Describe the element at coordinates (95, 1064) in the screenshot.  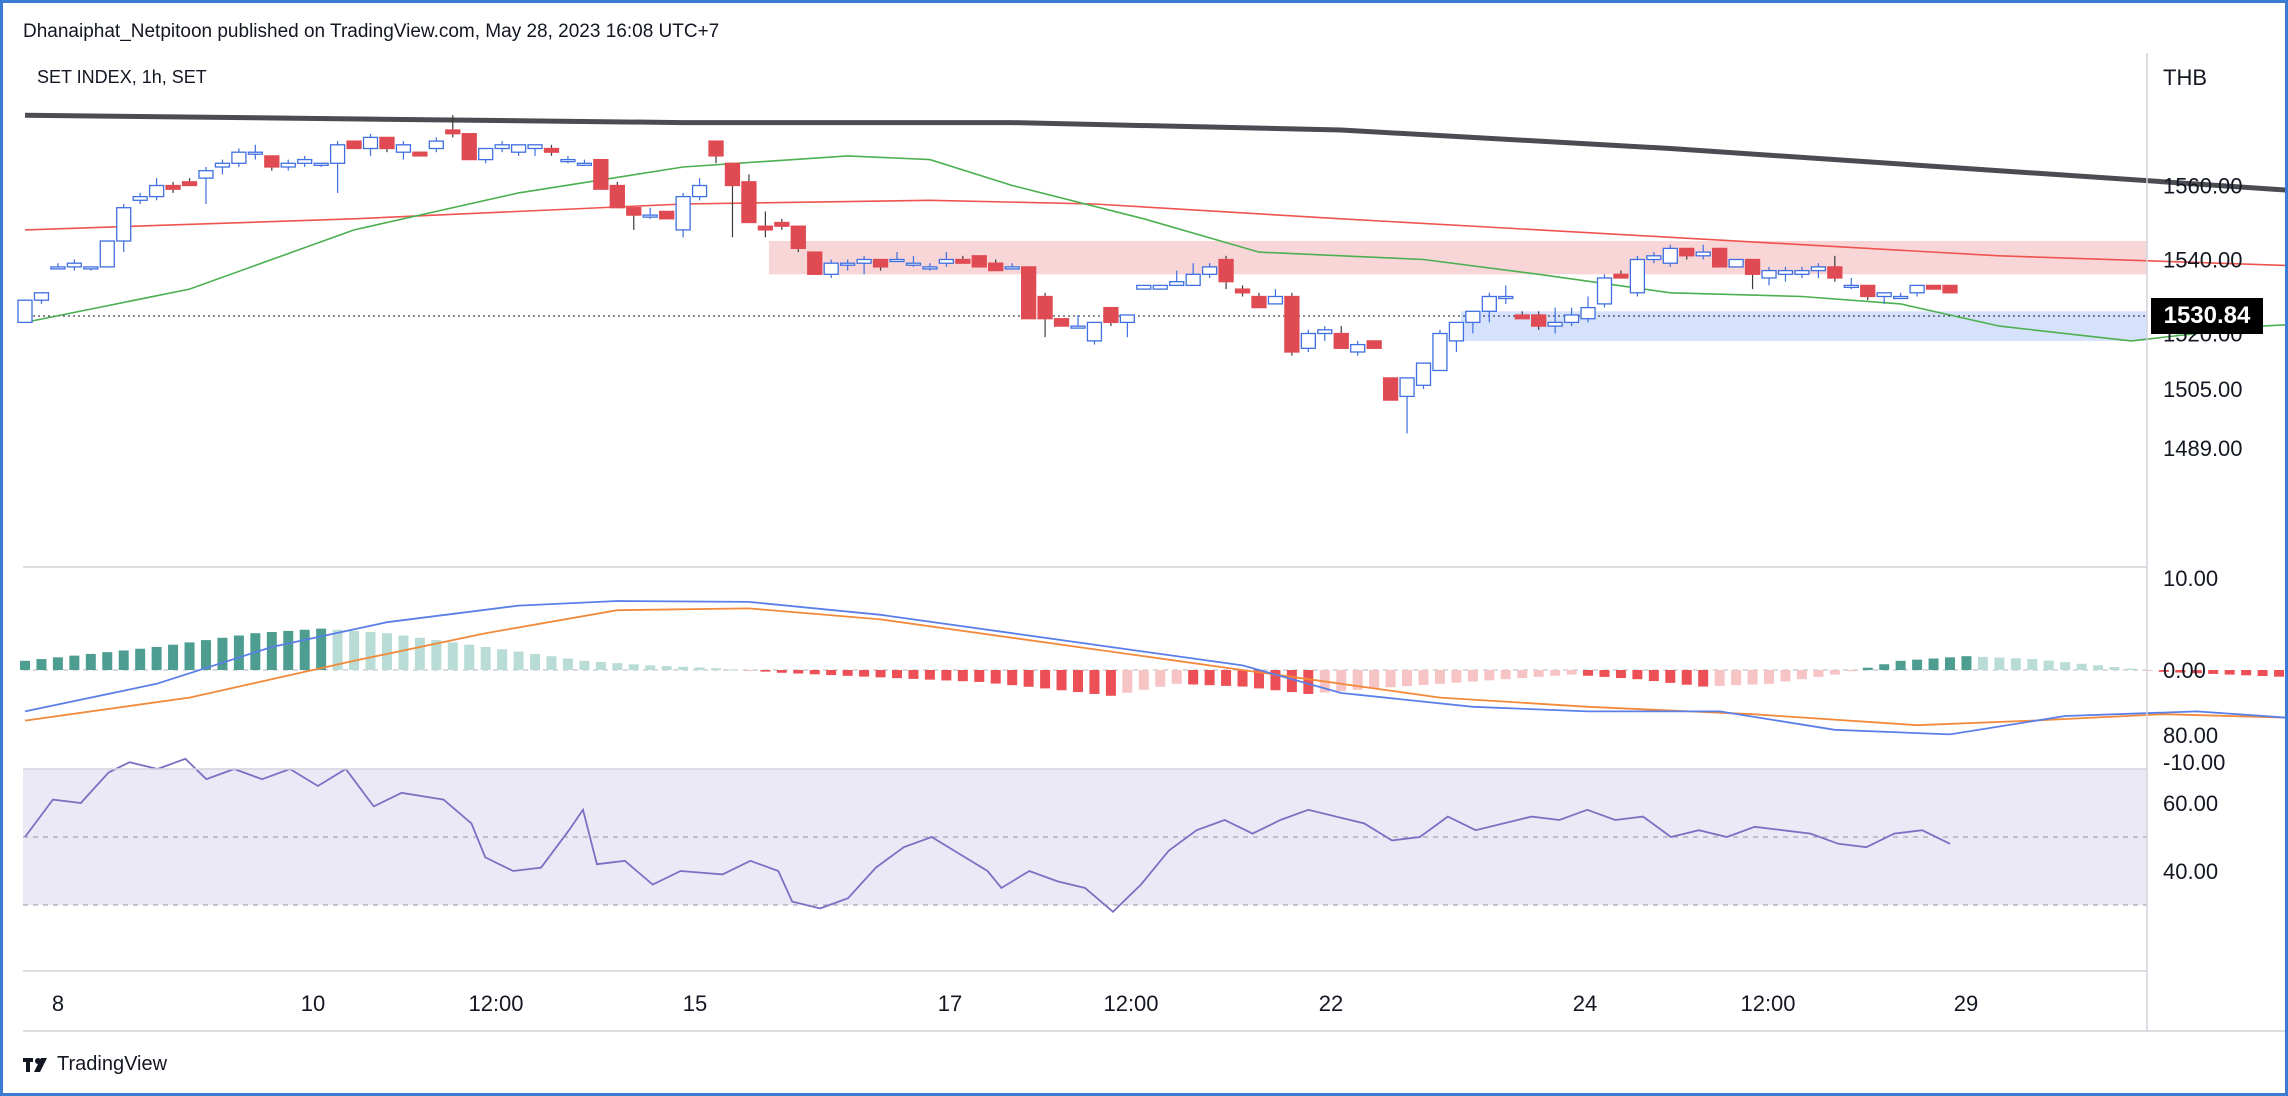
I see `tradingview-logo: TradingView` at that location.